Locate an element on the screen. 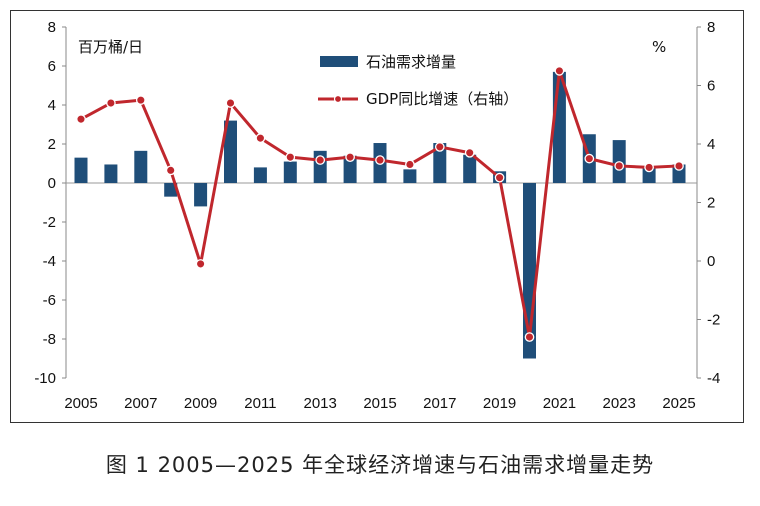  right-tick-label: 8 is located at coordinates (711, 27).